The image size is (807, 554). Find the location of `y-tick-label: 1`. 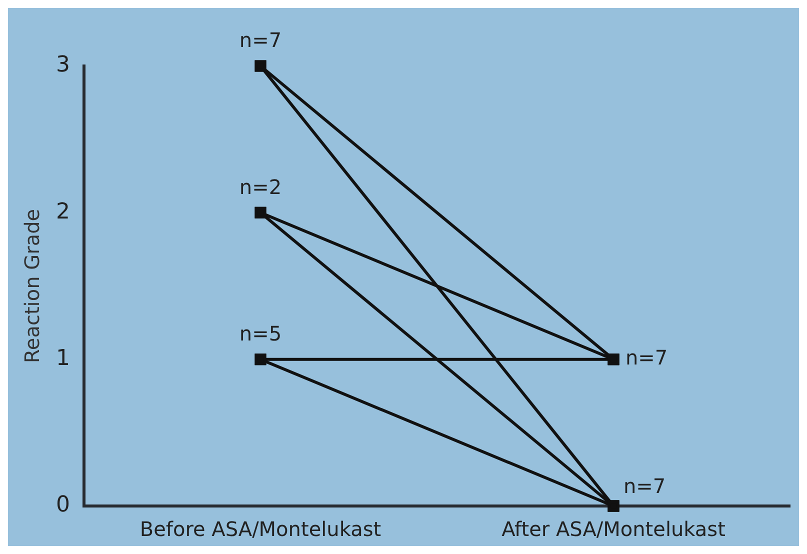

y-tick-label: 1 is located at coordinates (63, 359).